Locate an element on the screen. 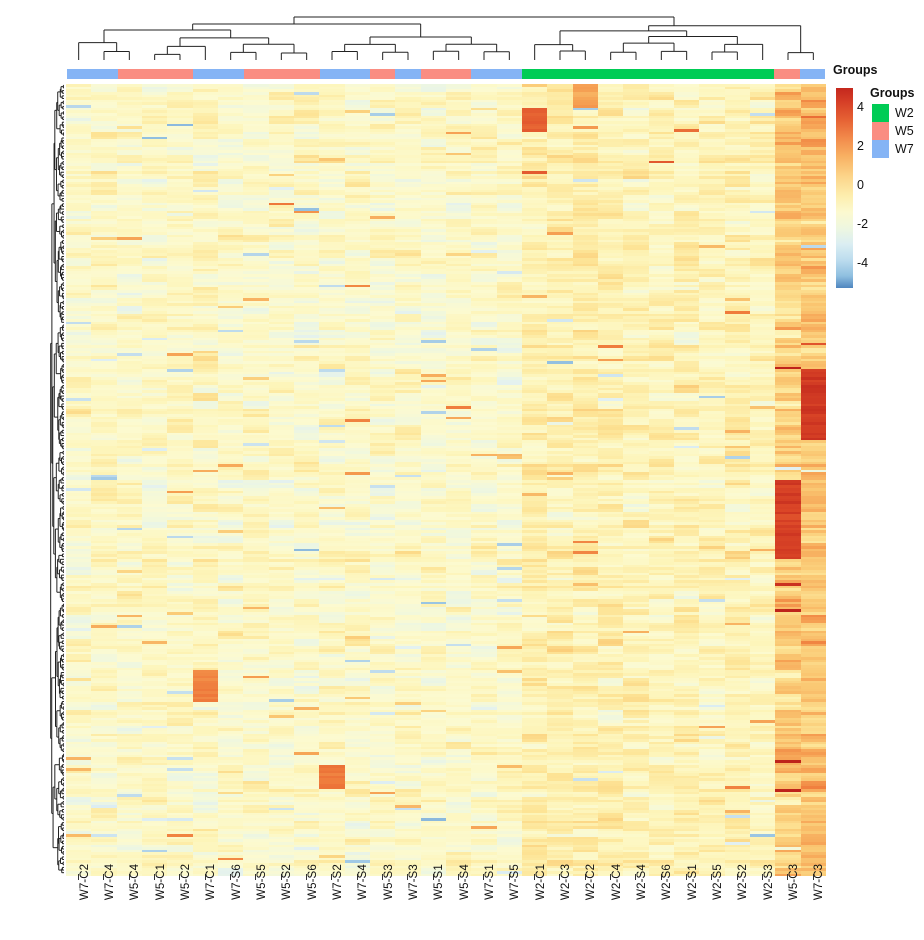  column-label: W5-C1 is located at coordinates (154, 901).